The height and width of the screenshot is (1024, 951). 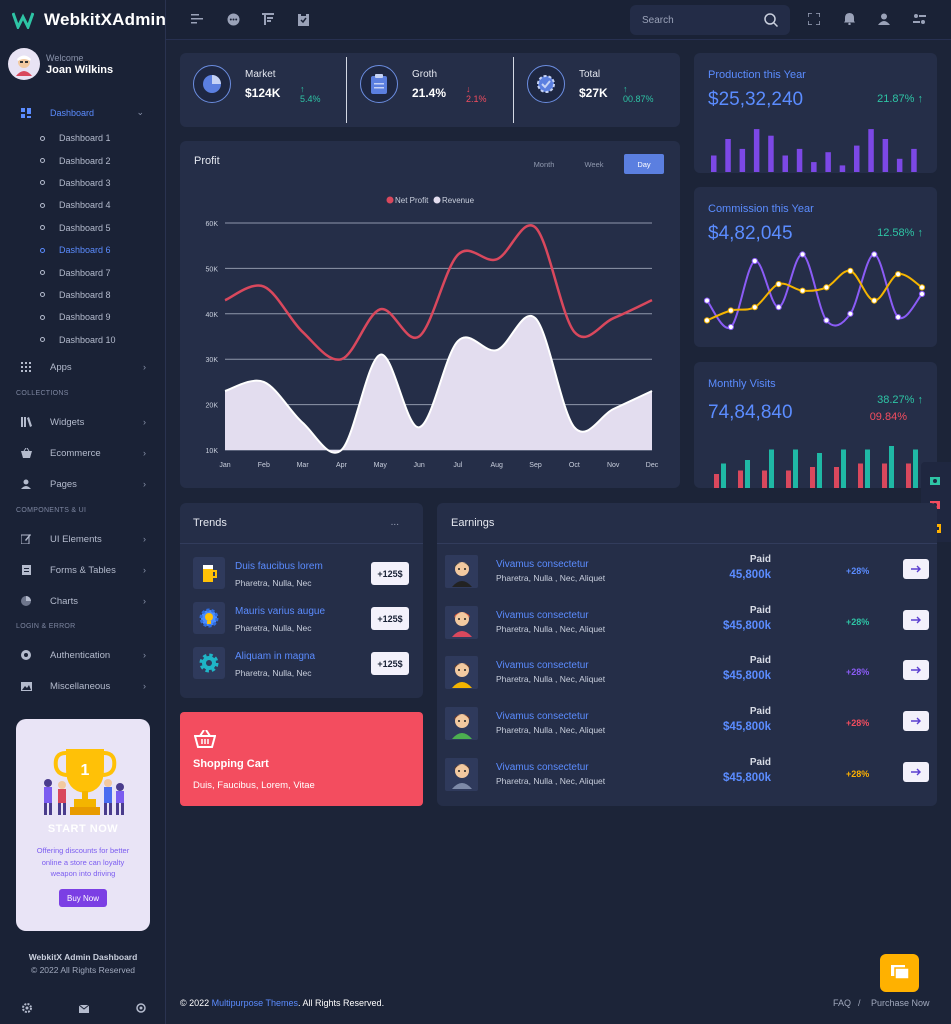 I want to click on visits-pct-down: 09.84%, so click(x=888, y=417).